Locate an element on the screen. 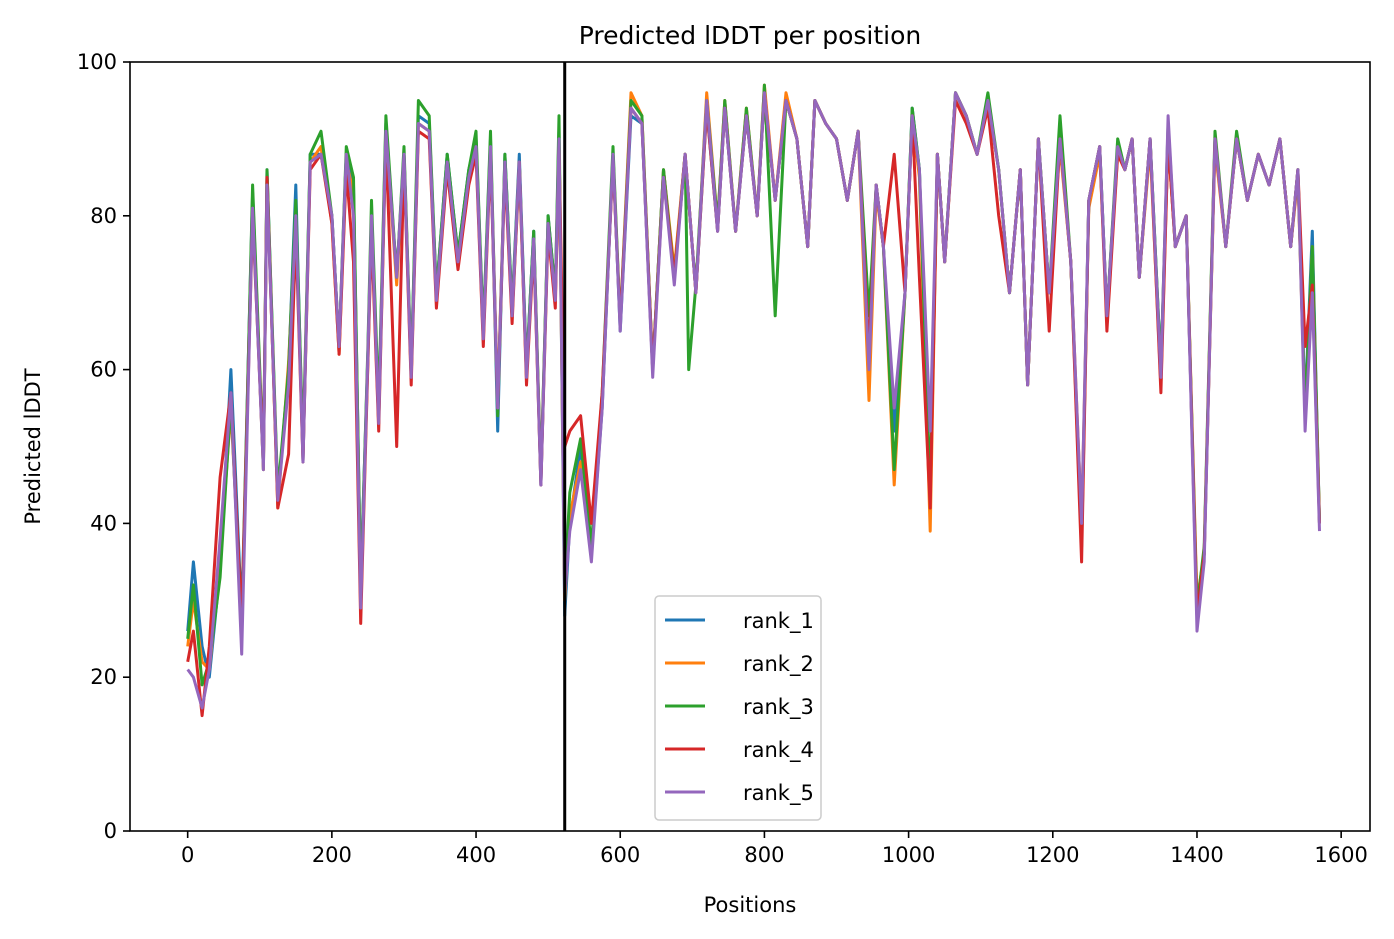 This screenshot has height=939, width=1394. x-tick-label: 1600 is located at coordinates (1340, 855).